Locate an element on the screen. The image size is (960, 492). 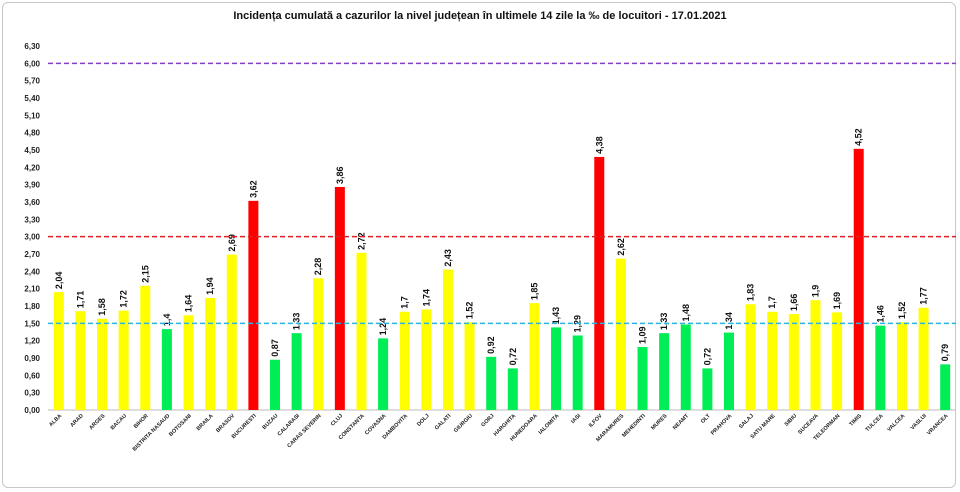
value-label: 2,28 is located at coordinates (318, 267).